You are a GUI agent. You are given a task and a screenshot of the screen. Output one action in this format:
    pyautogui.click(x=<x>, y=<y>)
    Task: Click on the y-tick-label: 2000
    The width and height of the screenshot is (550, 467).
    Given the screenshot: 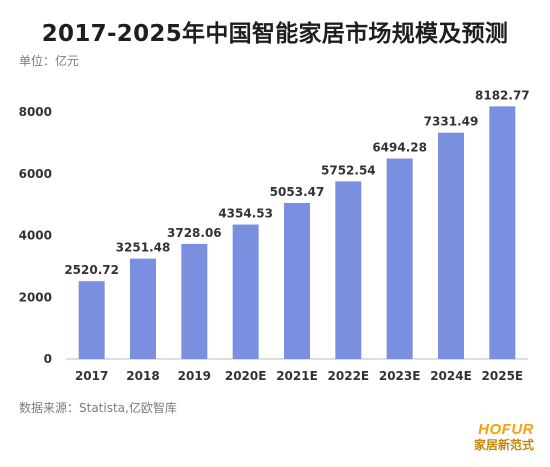 What is the action you would take?
    pyautogui.click(x=35, y=297)
    